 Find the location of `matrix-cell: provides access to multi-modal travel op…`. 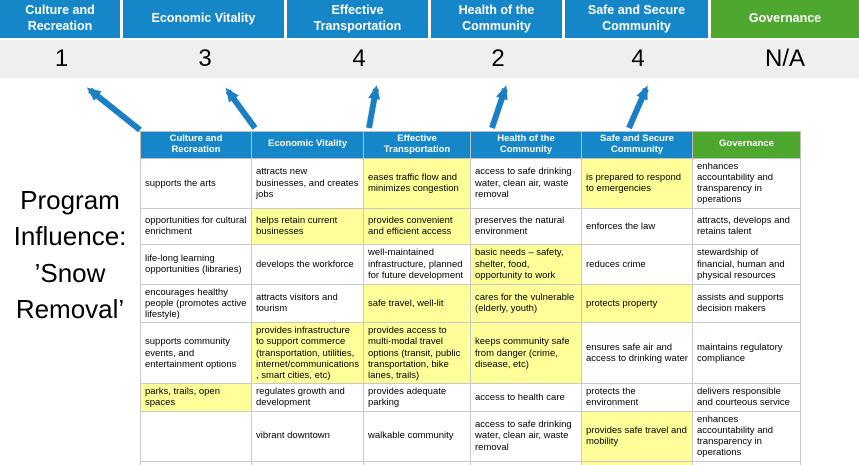

matrix-cell: provides access to multi-modal travel op… is located at coordinates (417, 353).